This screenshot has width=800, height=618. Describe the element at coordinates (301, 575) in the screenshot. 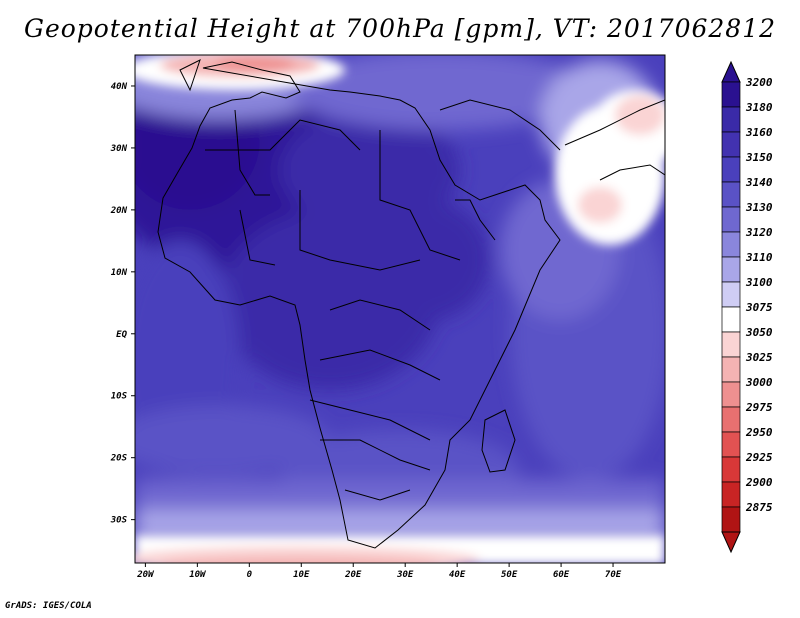

I see `lon-tick-label: 10E` at that location.